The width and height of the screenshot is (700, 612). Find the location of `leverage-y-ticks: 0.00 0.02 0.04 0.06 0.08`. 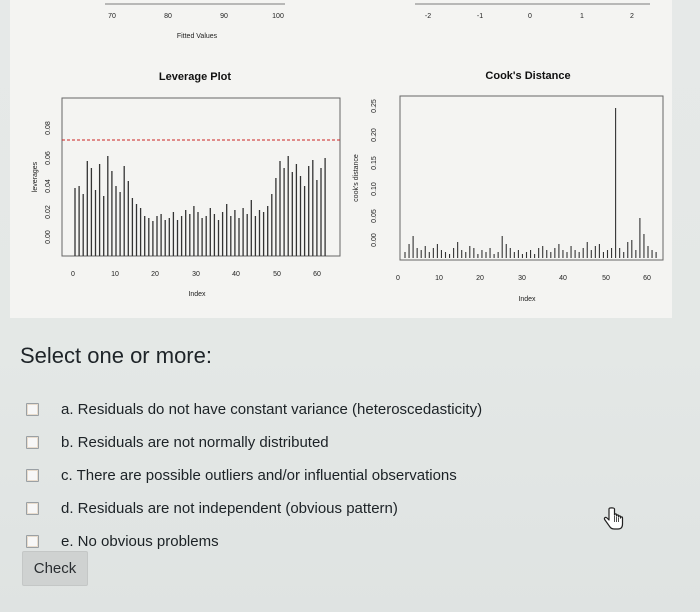

leverage-y-ticks: 0.00 0.02 0.04 0.06 0.08 is located at coordinates (48, 182).